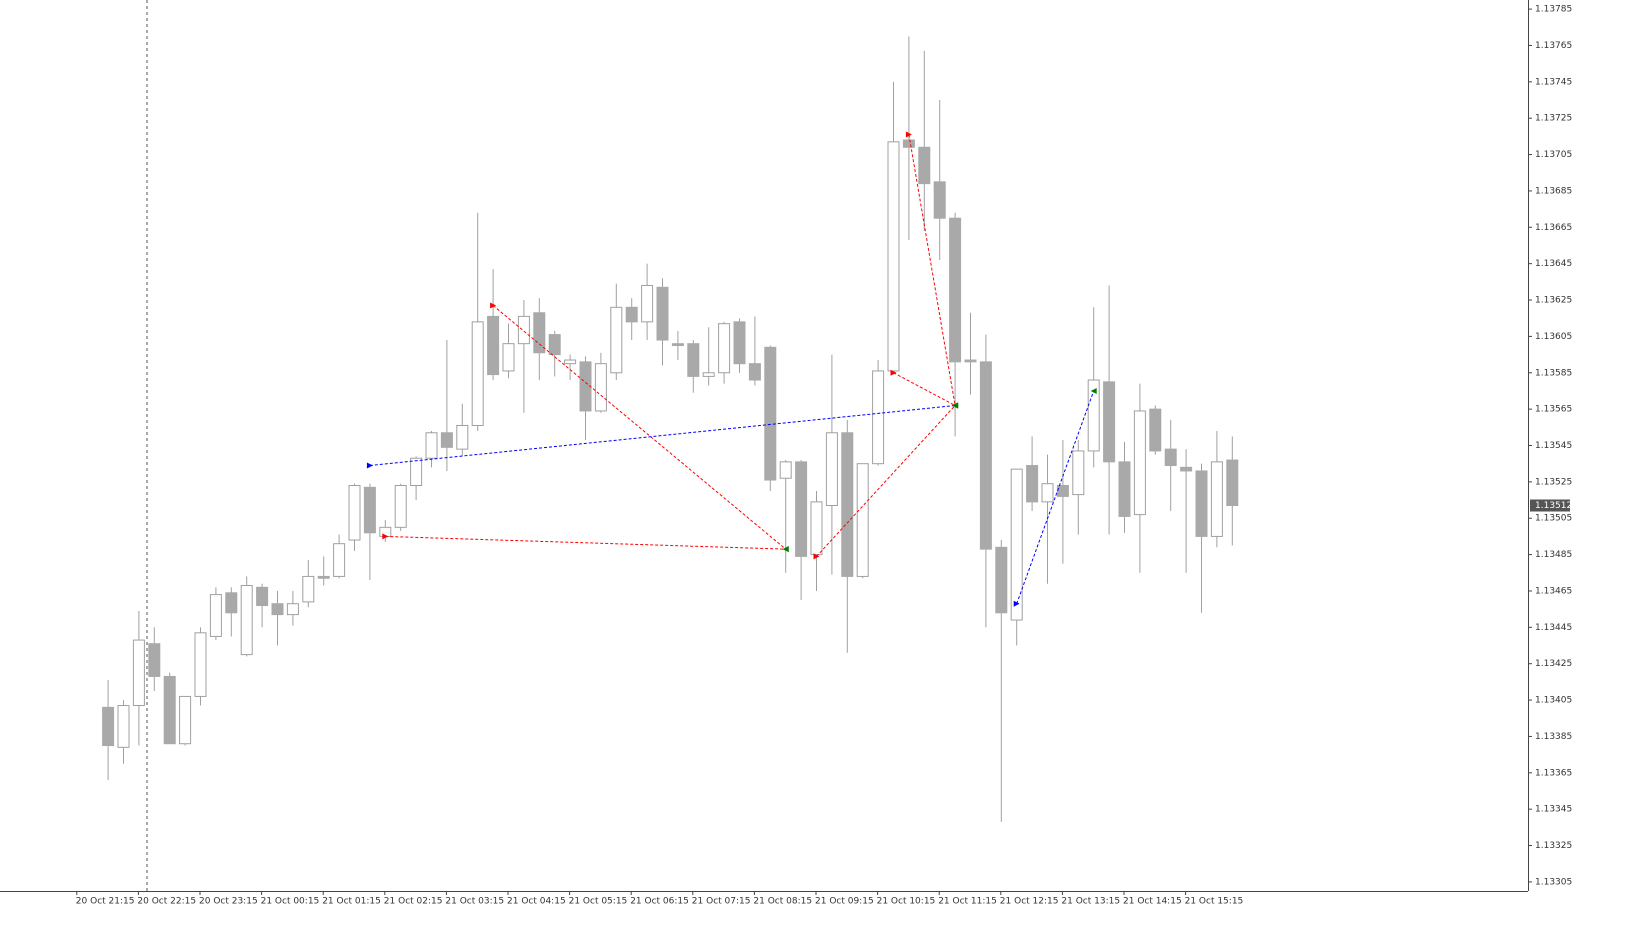 The image size is (1630, 948). What do you see at coordinates (1553, 810) in the screenshot?
I see `y-tick-label: 1.13345` at bounding box center [1553, 810].